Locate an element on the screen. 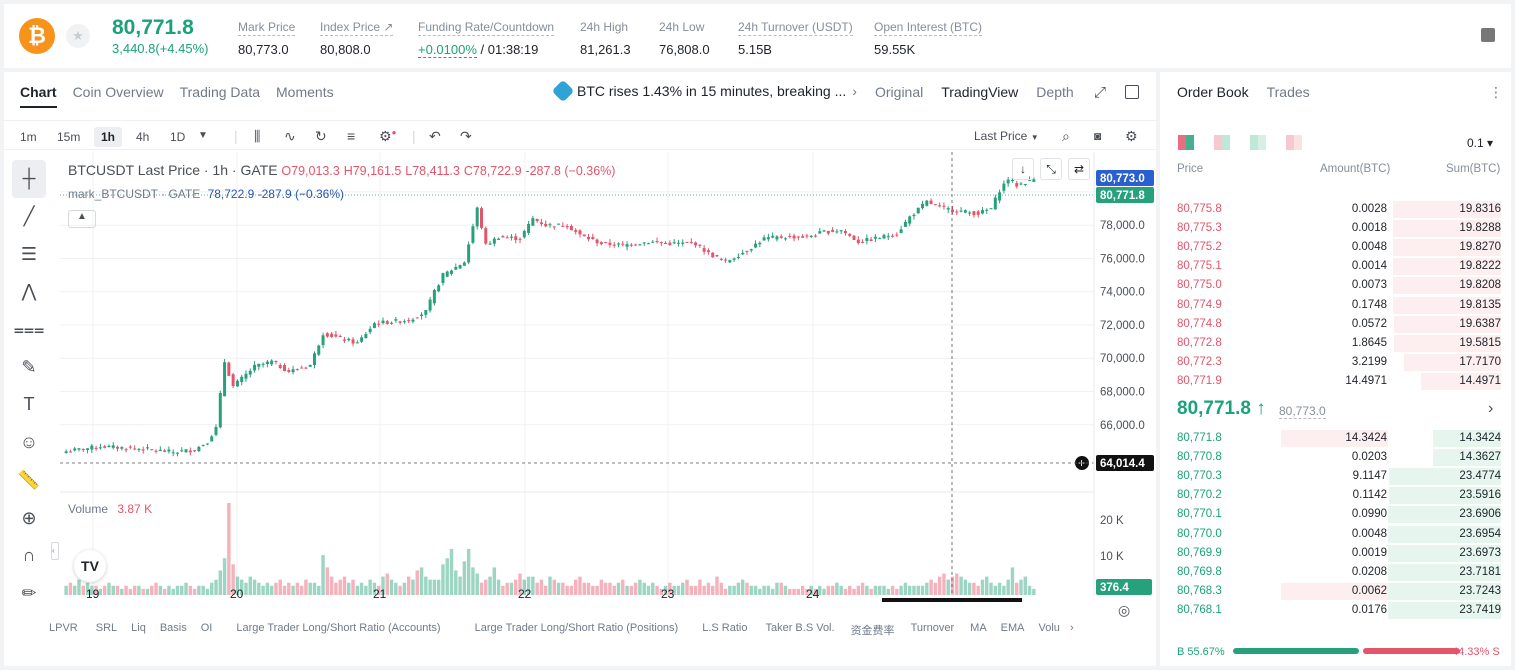 Image resolution: width=1515 pixels, height=670 pixels. price-type-select: Last Price ▼ is located at coordinates (1006, 136).